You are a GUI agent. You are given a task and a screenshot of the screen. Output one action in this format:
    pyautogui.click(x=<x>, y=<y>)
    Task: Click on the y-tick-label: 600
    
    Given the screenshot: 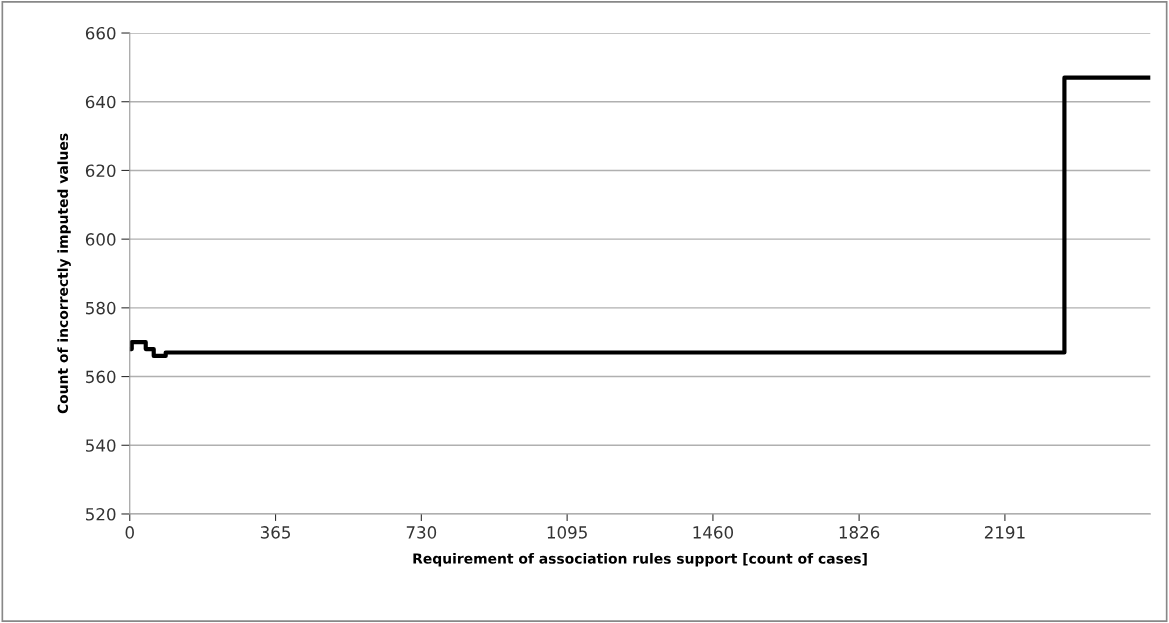 What is the action you would take?
    pyautogui.click(x=100, y=239)
    